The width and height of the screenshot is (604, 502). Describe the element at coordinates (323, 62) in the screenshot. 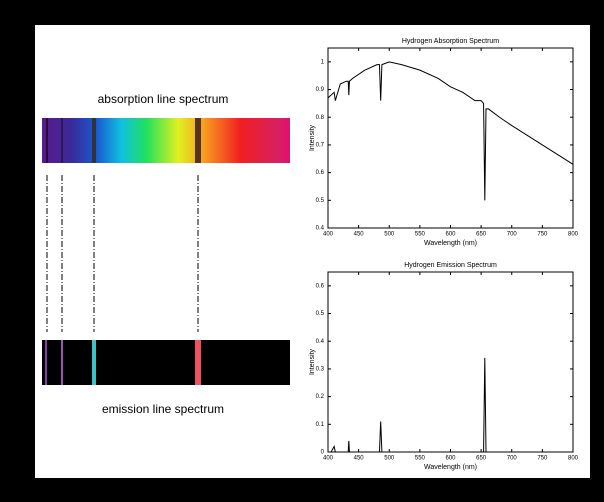

I see `y-tick-label: 1` at that location.